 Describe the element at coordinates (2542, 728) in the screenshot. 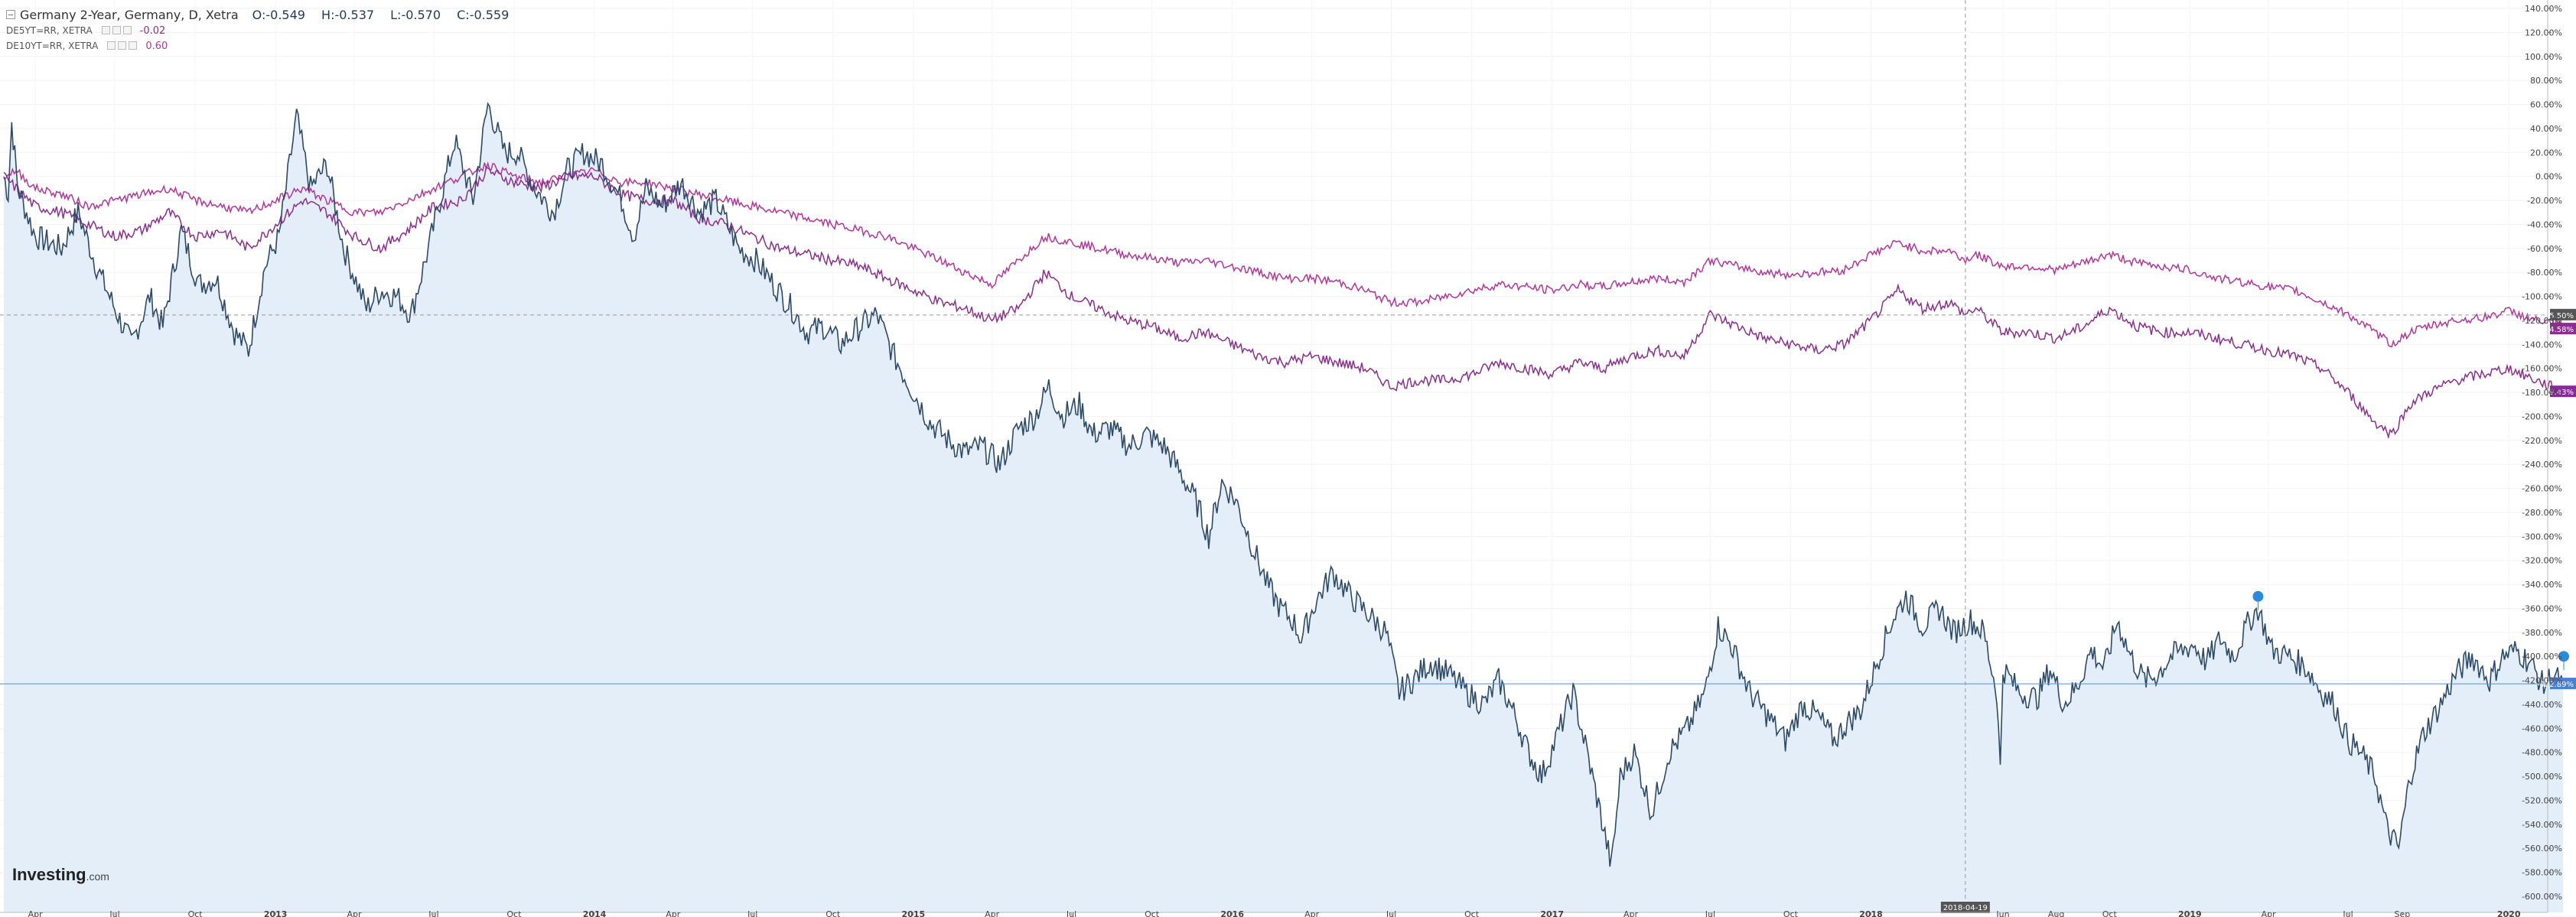

I see `y-tick-label: -460.00%` at that location.